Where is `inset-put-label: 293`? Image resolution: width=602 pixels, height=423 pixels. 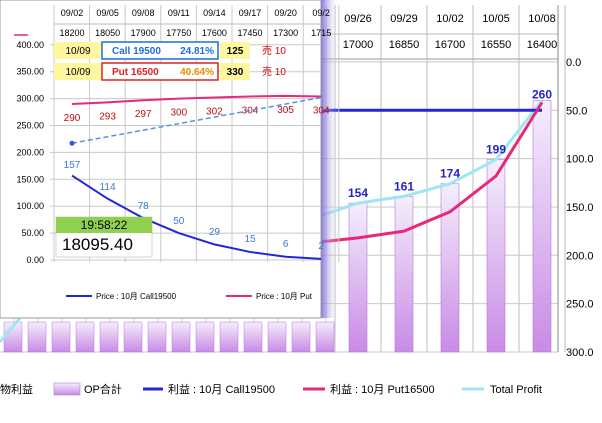
inset-put-label: 293 is located at coordinates (107, 116).